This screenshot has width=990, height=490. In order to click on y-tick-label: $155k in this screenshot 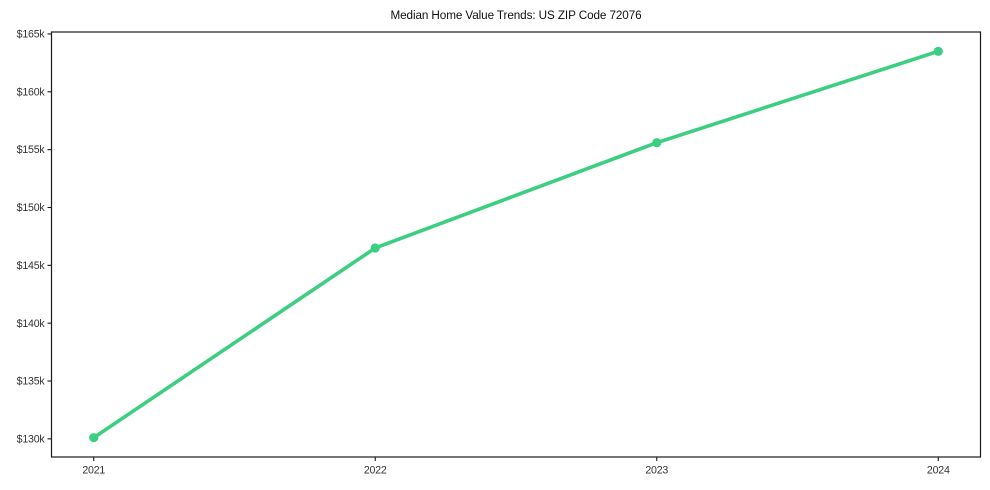, I will do `click(31, 150)`.